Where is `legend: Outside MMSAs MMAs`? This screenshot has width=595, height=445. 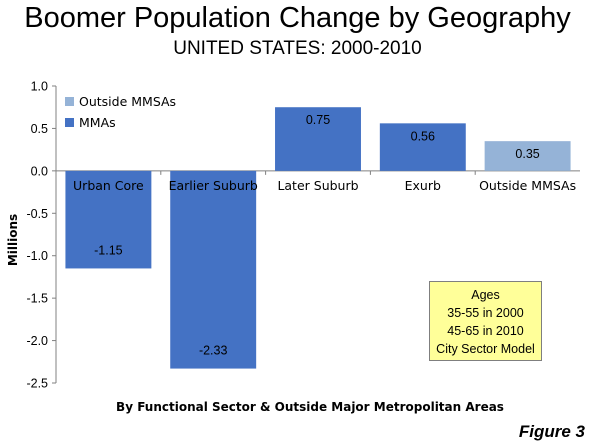
legend: Outside MMSAs MMAs is located at coordinates (120, 112).